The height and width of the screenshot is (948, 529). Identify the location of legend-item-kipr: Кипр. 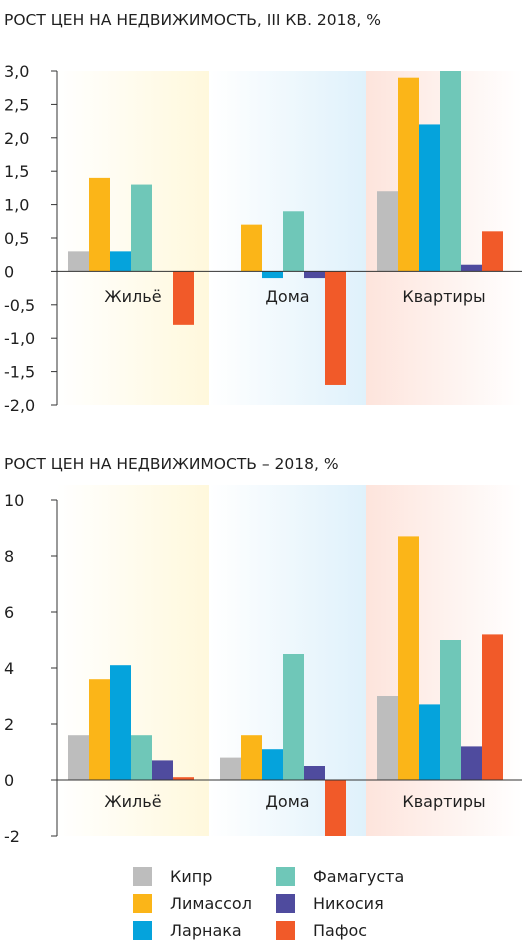
(172, 876).